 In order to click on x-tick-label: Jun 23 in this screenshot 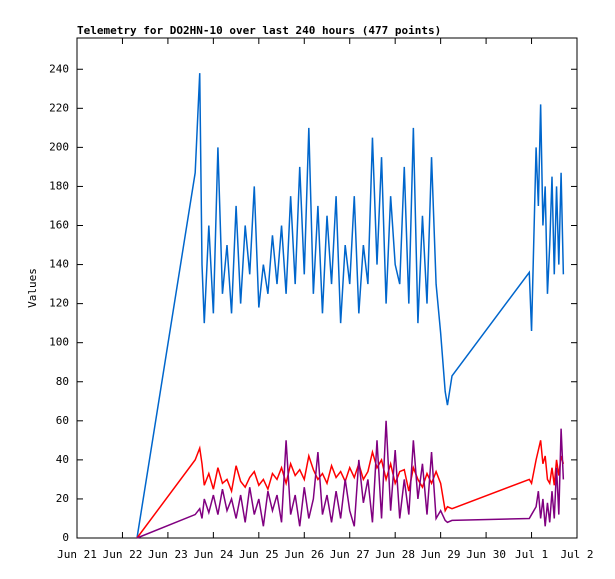, I will do `click(168, 554)`.